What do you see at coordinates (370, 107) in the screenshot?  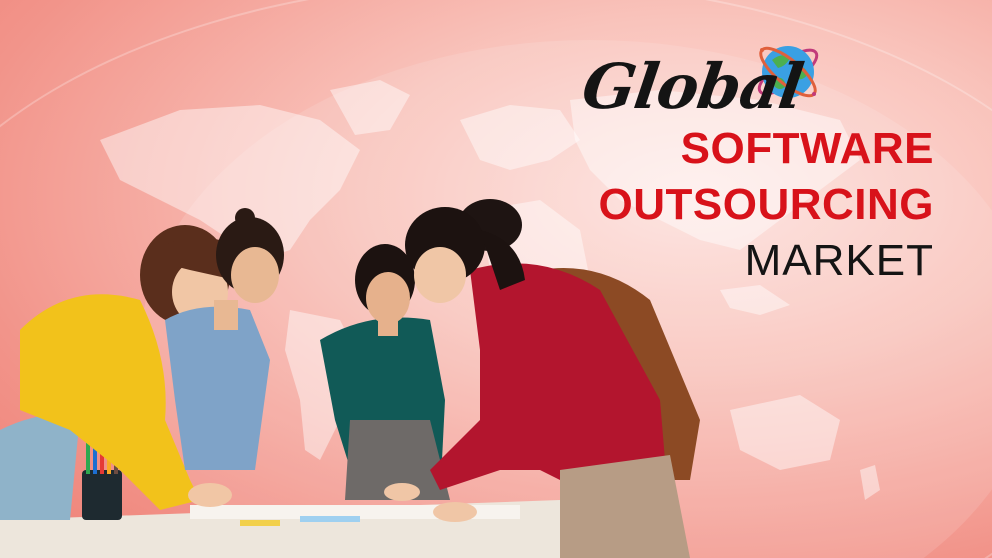 I see `map-greenland` at bounding box center [370, 107].